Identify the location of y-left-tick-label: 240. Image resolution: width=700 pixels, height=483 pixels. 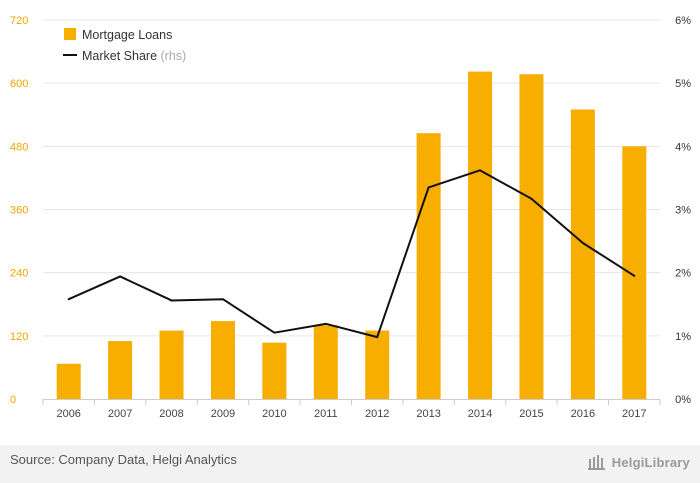
(19, 274).